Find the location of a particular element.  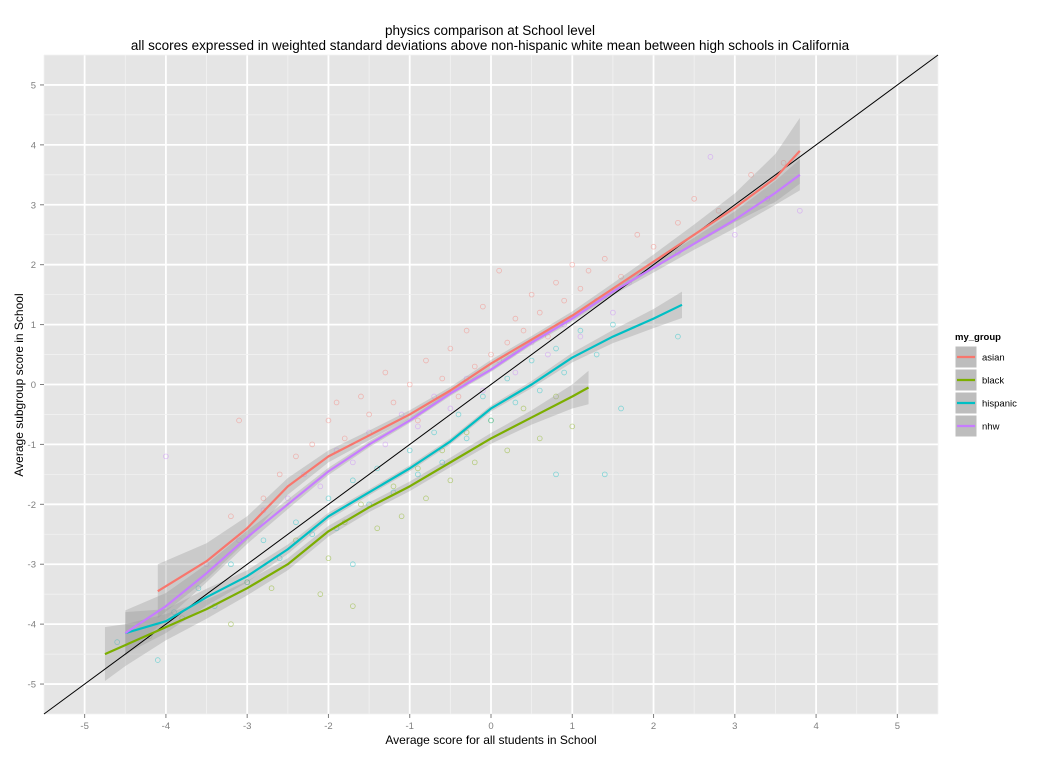

legend-label-nhw: nhw is located at coordinates (991, 427).